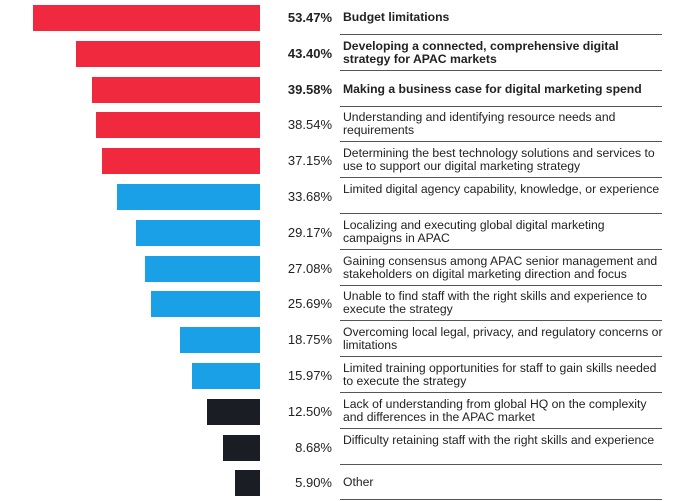 The width and height of the screenshot is (675, 501). I want to click on chart-row: 53.47% Budget limitations, so click(337, 18).